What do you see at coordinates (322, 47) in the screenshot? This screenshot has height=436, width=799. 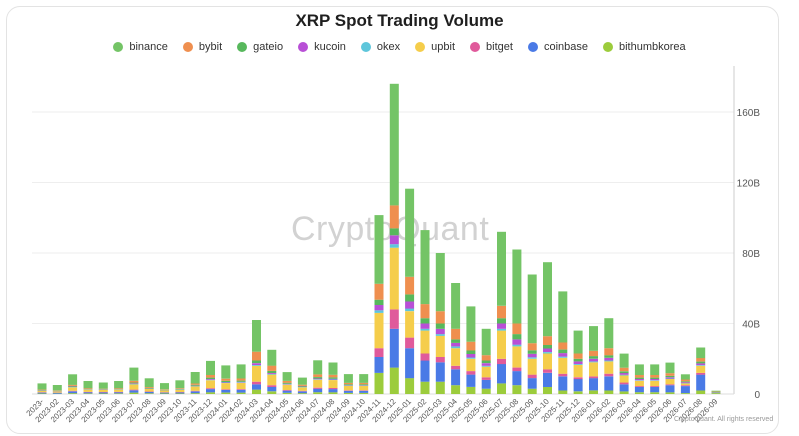 I see `legend-item-kucoin: kucoin` at bounding box center [322, 47].